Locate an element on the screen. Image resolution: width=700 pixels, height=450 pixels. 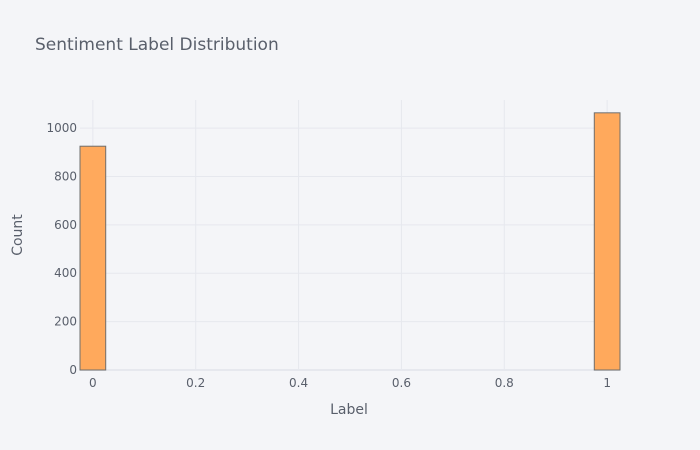
x-tick-label: 0 is located at coordinates (93, 383).